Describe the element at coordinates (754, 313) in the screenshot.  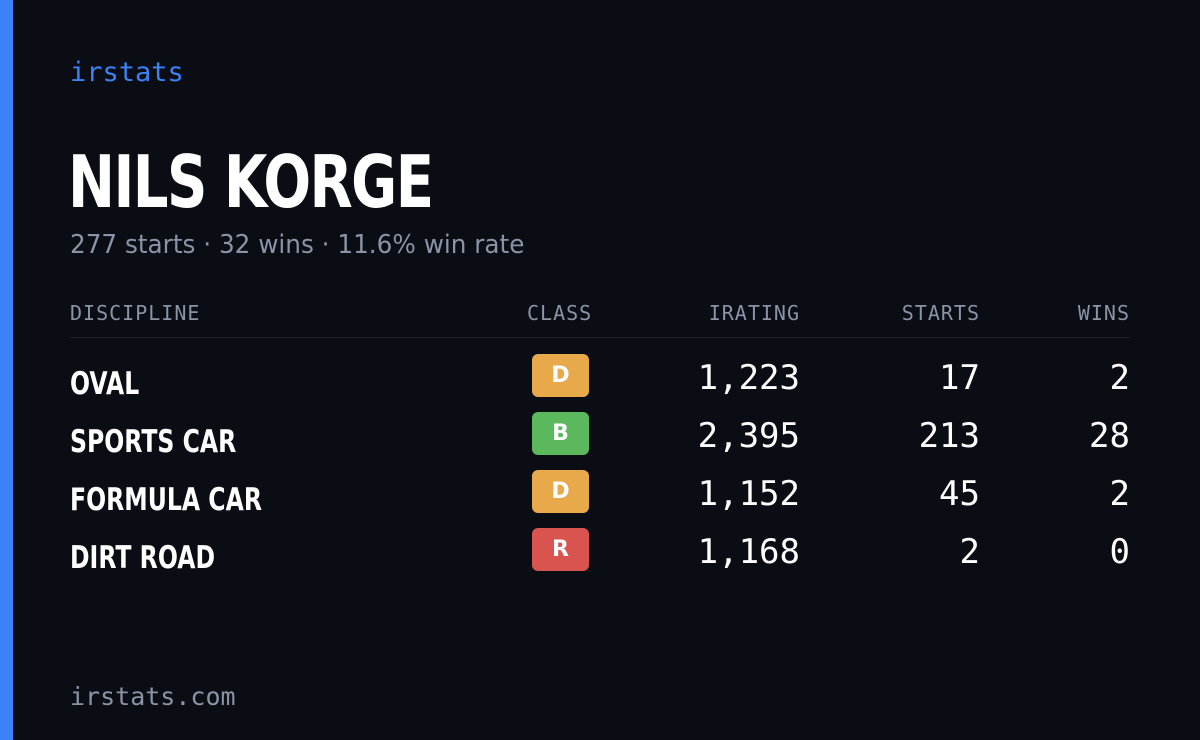
I see `header-irating: IRATING` at that location.